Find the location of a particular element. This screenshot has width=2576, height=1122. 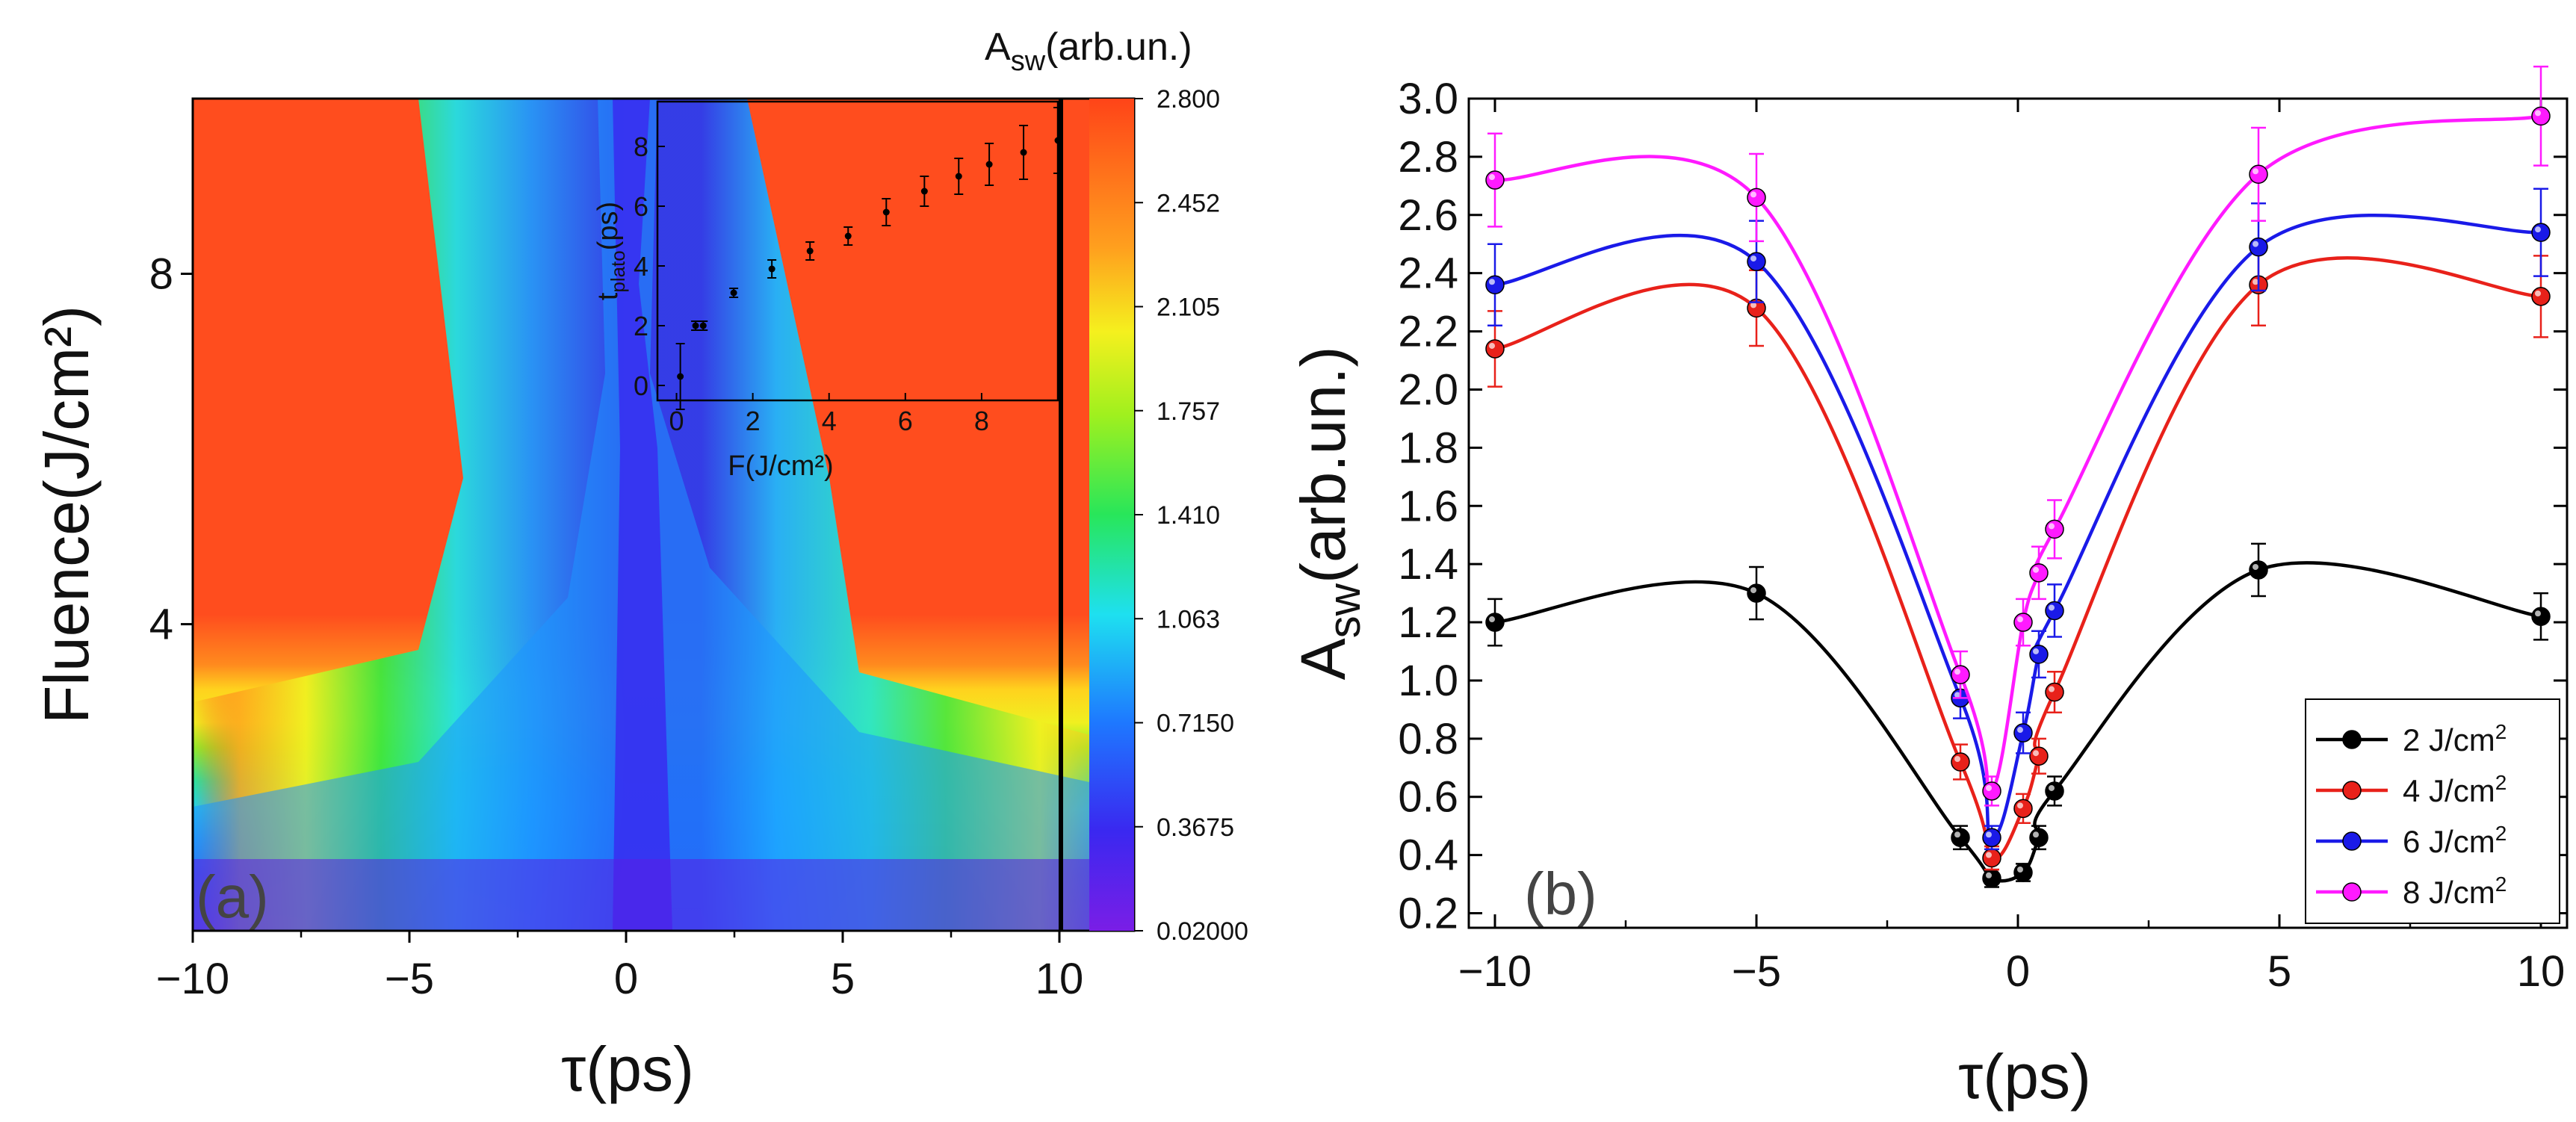

inset-plot: 0 2 4 6 8 0 2 4 6 8 F(J/cm²) tplato(ps) is located at coordinates (827, 291).